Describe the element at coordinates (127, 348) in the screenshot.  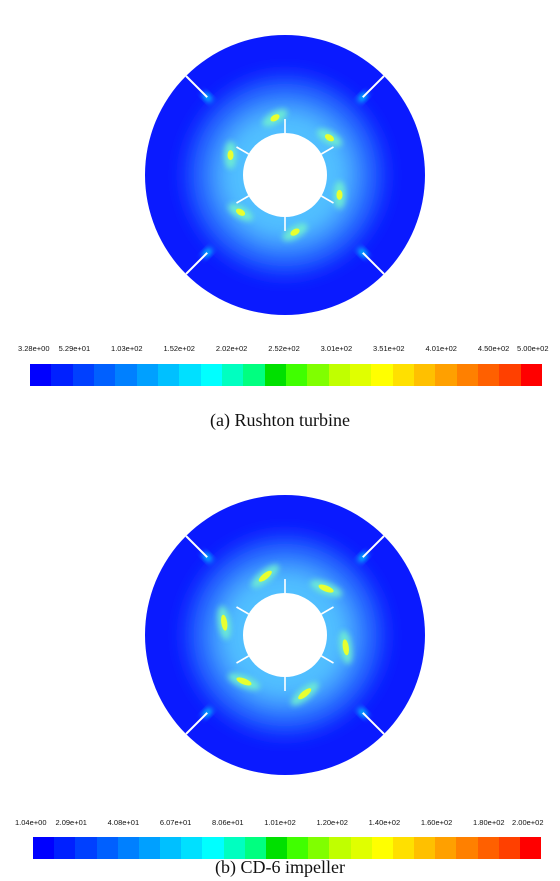
I see `colorbar-tick-label: 1.03e+02` at that location.